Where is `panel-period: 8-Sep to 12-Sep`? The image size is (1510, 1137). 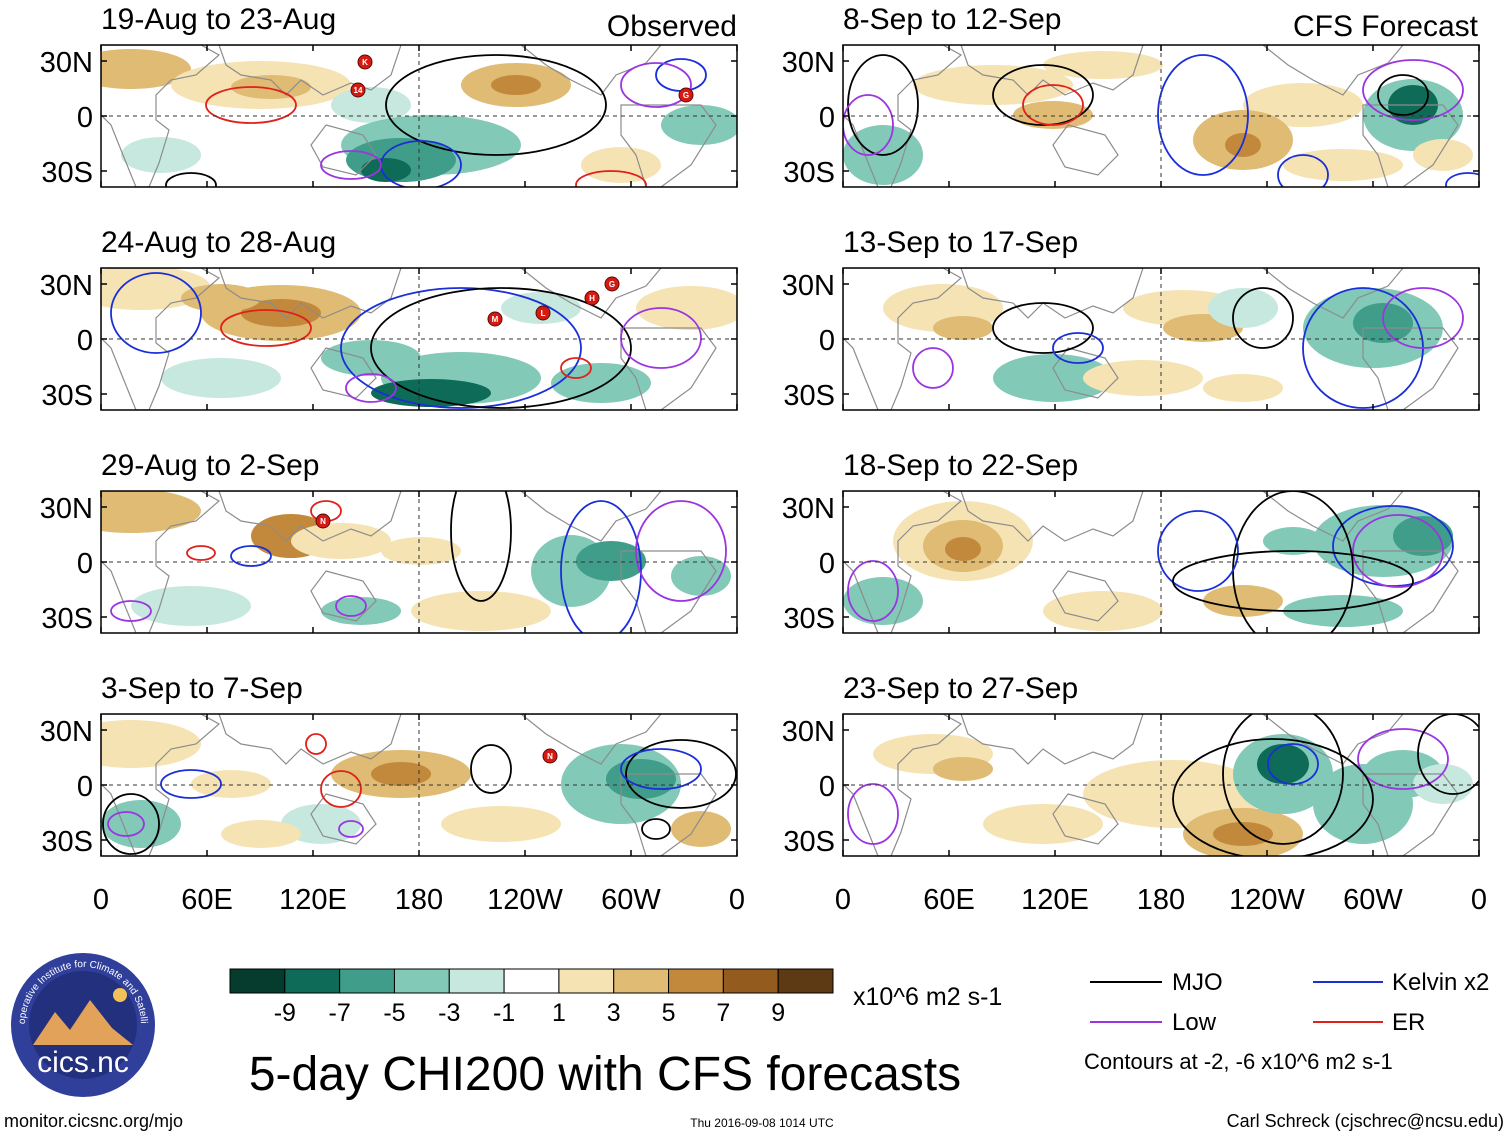 panel-period: 8-Sep to 12-Sep is located at coordinates (952, 19).